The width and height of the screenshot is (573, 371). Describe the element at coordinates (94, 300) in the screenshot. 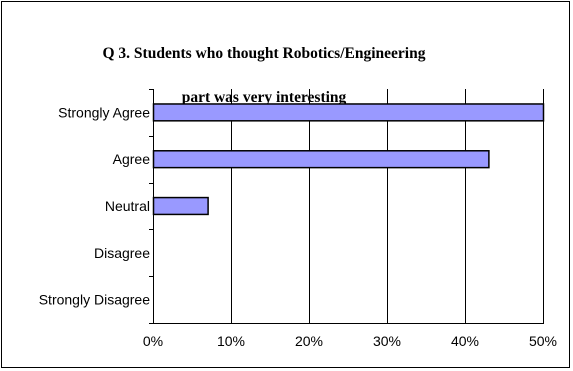

I see `y-tick-label: Strongly Disagree` at that location.